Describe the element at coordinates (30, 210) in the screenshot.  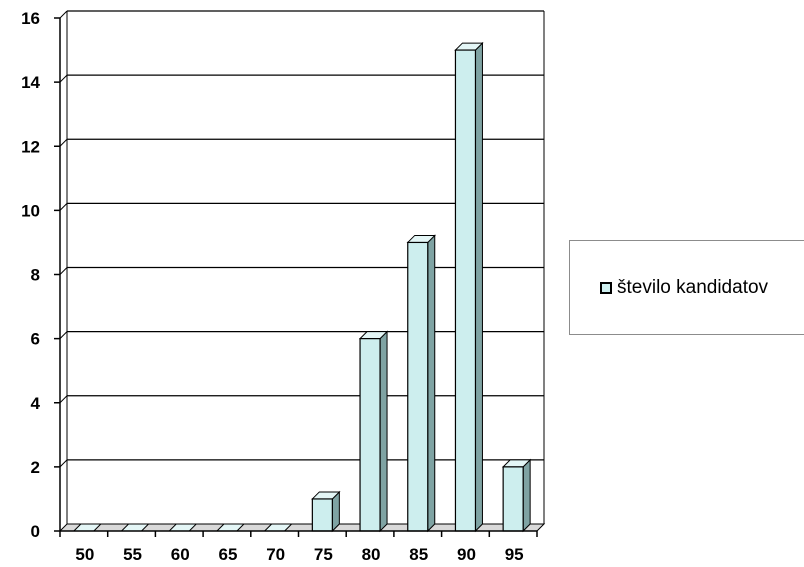
I see `y-tick-label: 10` at that location.